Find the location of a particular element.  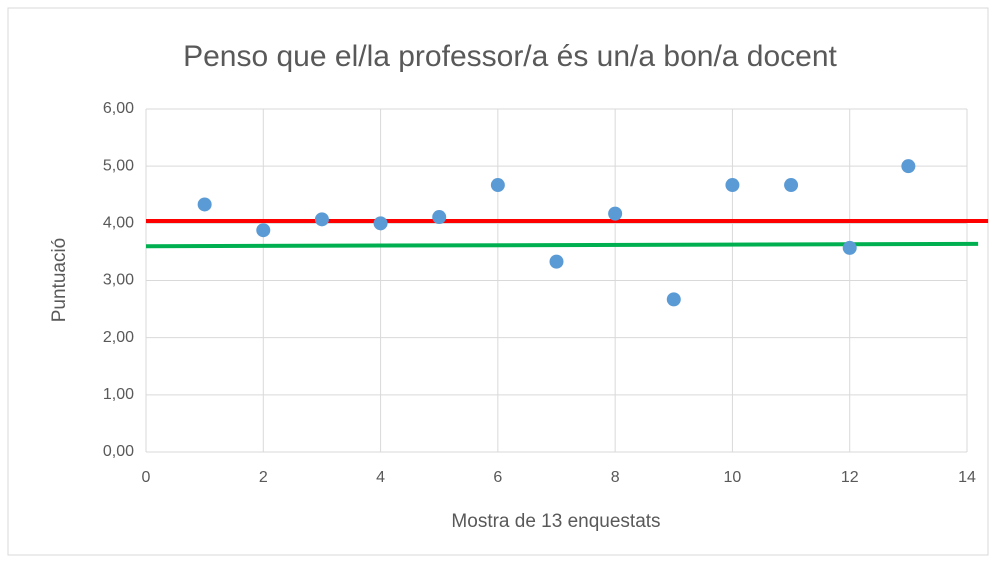

y-tick-label: 4,00 is located at coordinates (118, 223).